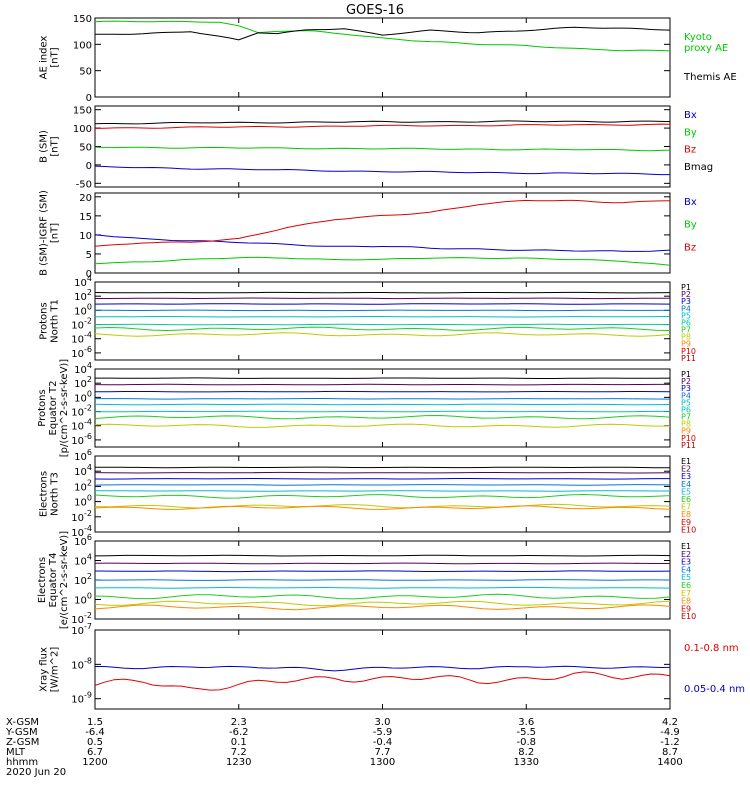 The width and height of the screenshot is (750, 800). What do you see at coordinates (89, 166) in the screenshot?
I see `panel-2-ytick-label: 0` at bounding box center [89, 166].